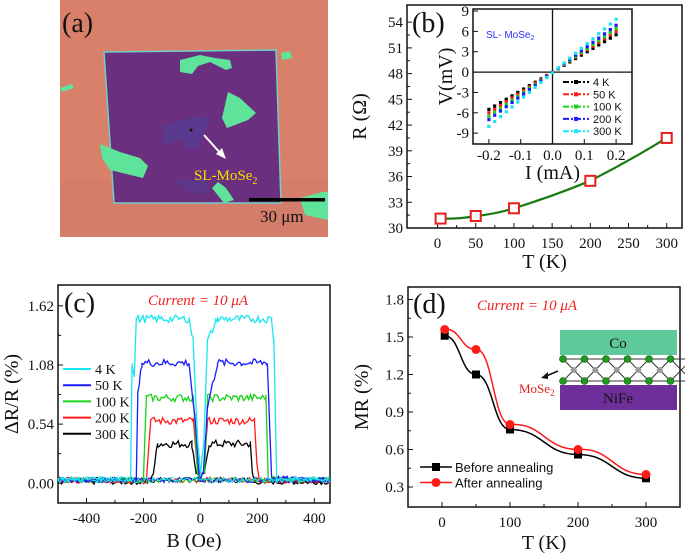 This screenshot has width=685, height=553. I want to click on legend-label: 50 K, so click(109, 386).